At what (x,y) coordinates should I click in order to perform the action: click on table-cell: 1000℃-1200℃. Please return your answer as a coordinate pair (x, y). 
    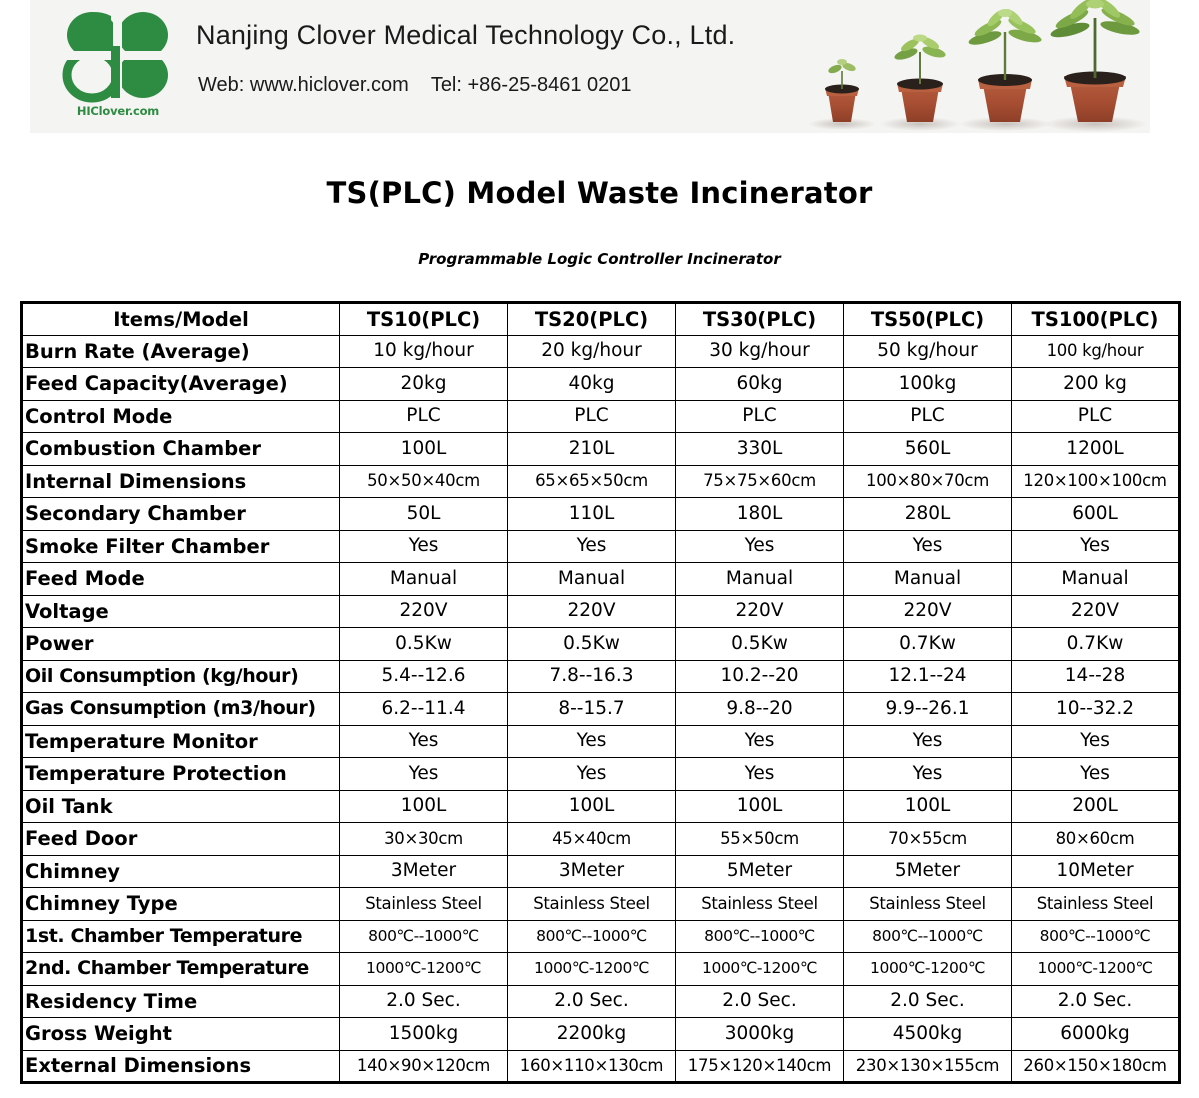
    Looking at the image, I should click on (423, 969).